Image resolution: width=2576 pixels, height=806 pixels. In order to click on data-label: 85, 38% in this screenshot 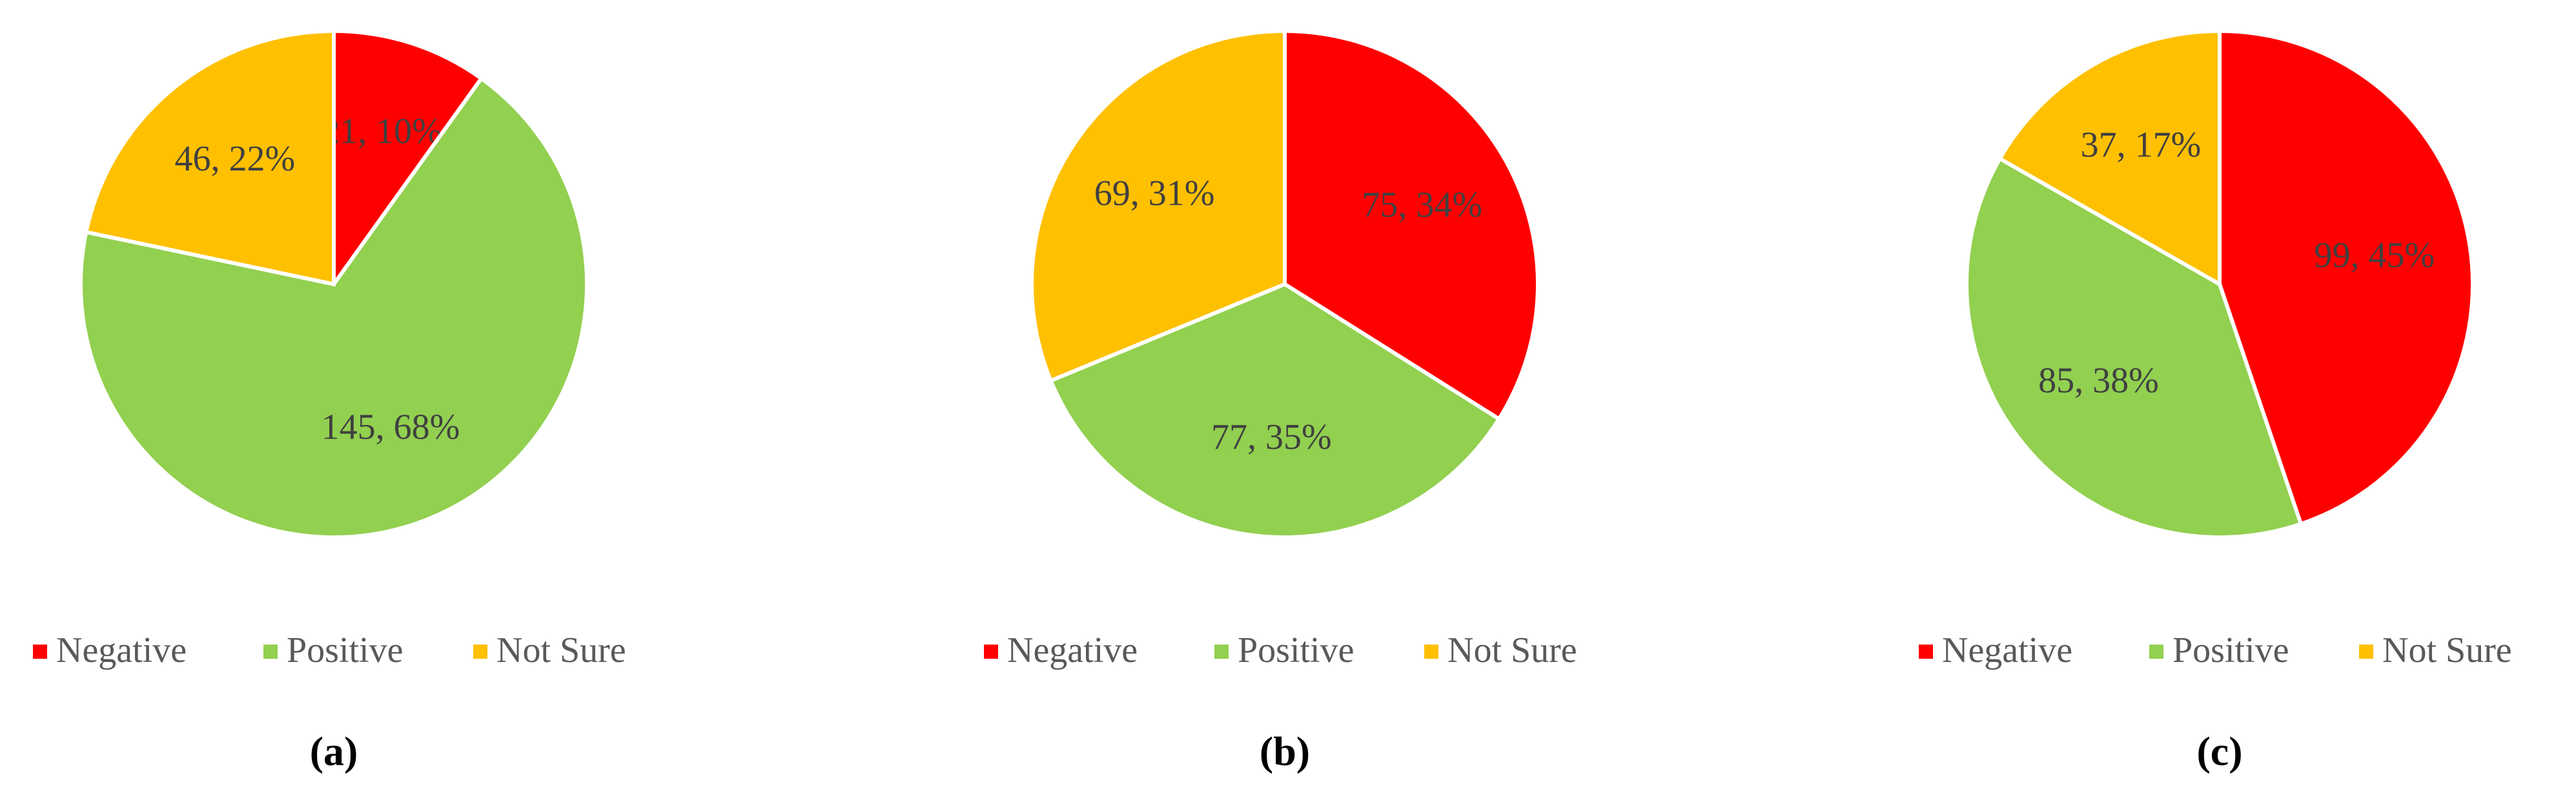, I will do `click(2098, 380)`.